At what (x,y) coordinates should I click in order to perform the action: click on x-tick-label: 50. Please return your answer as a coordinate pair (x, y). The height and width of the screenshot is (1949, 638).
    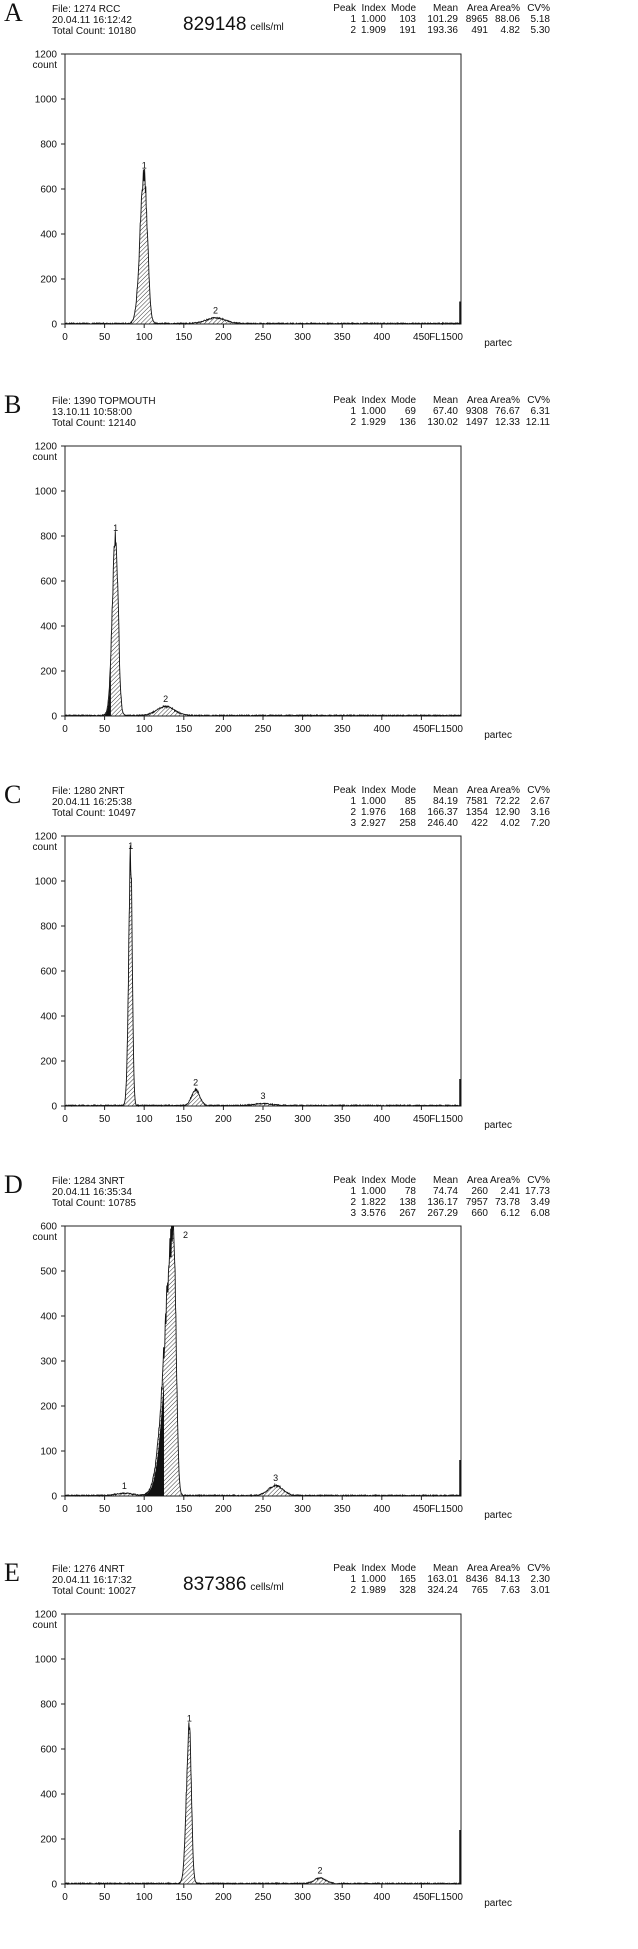
    Looking at the image, I should click on (105, 1509).